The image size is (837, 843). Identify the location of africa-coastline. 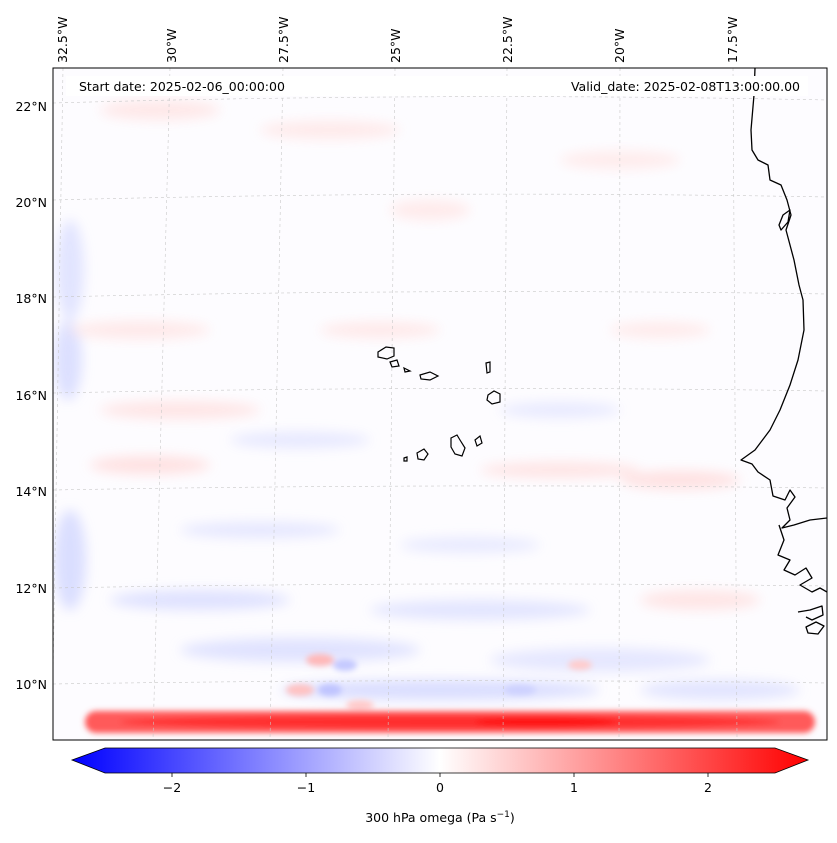
(783, 351).